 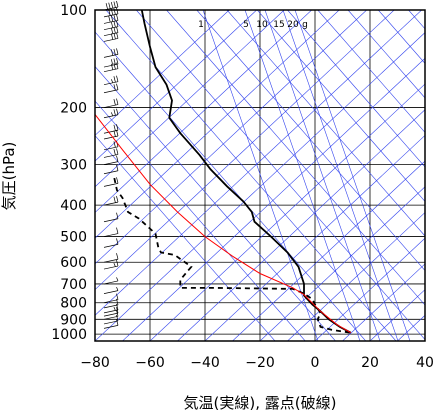 I want to click on x-tick-label: −20, so click(x=260, y=363).